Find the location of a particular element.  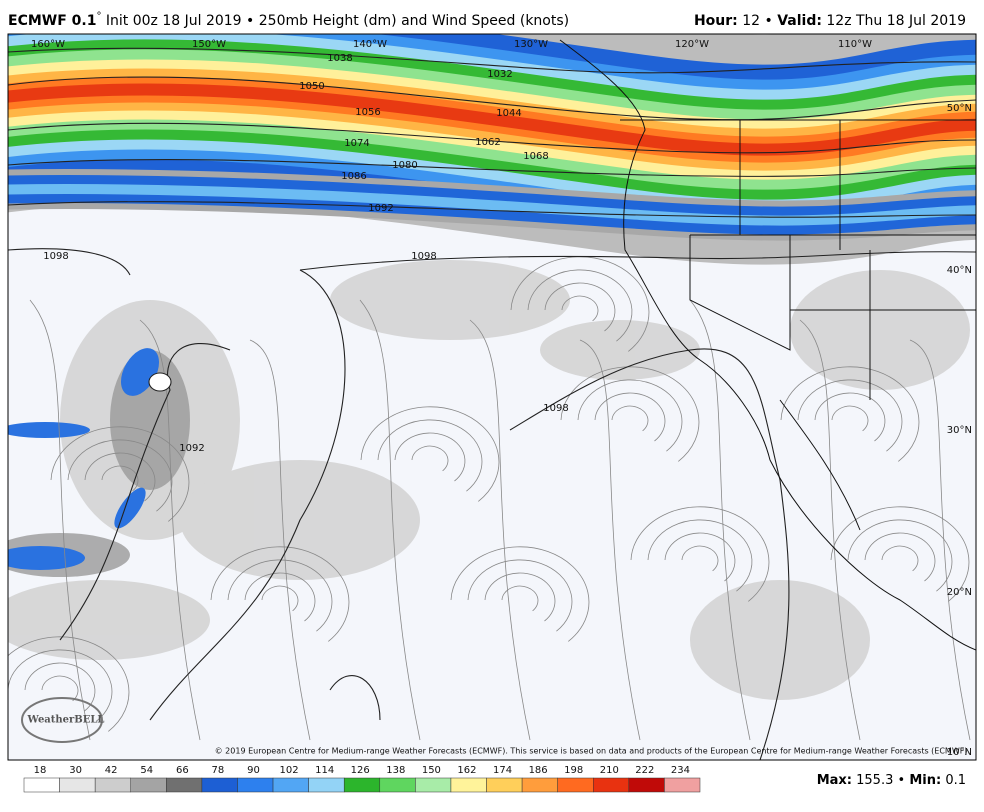

colorbar-tick-label: 210 is located at coordinates (609, 770).